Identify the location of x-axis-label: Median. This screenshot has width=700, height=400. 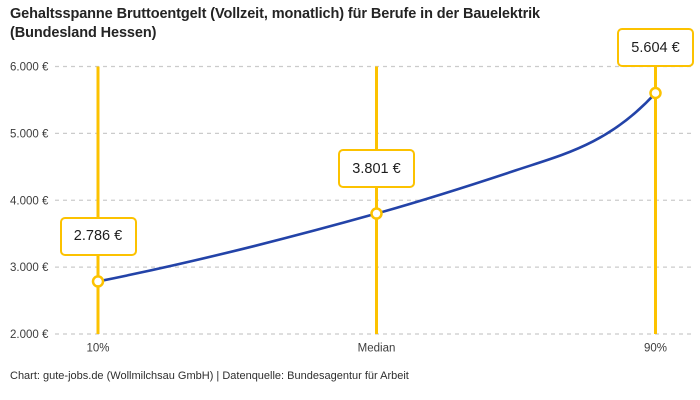
(377, 349).